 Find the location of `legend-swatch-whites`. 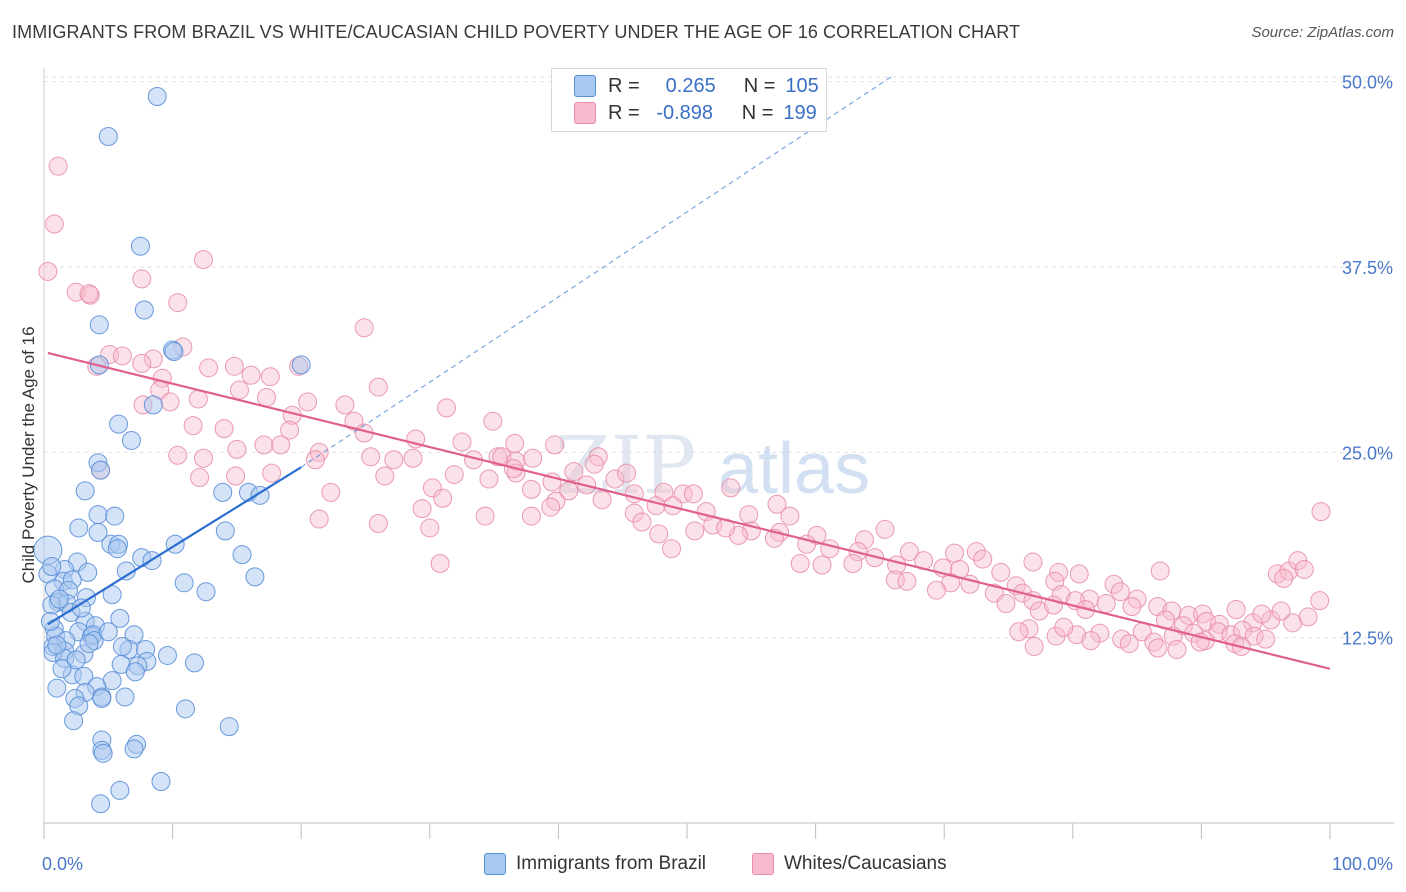

legend-swatch-whites is located at coordinates (585, 113).